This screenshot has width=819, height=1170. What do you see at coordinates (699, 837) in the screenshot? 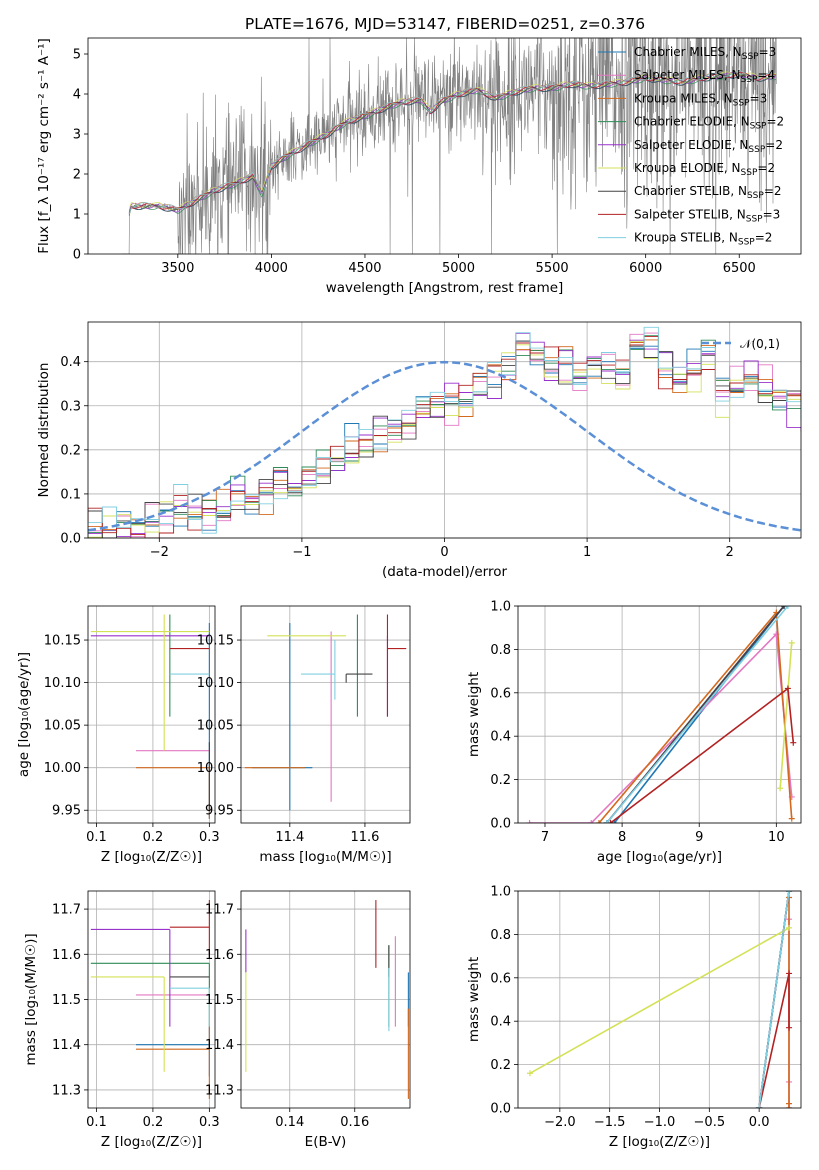
I see `x-tick-label: 9` at bounding box center [699, 837].